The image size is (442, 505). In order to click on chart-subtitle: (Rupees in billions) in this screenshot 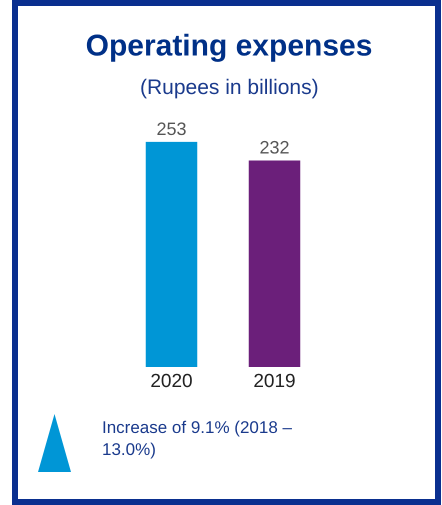, I will do `click(229, 87)`.